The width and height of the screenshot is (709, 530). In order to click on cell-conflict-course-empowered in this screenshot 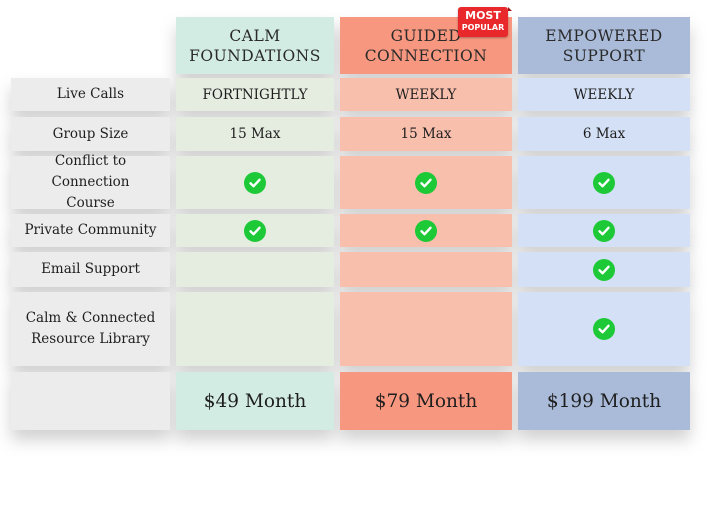, I will do `click(604, 182)`.